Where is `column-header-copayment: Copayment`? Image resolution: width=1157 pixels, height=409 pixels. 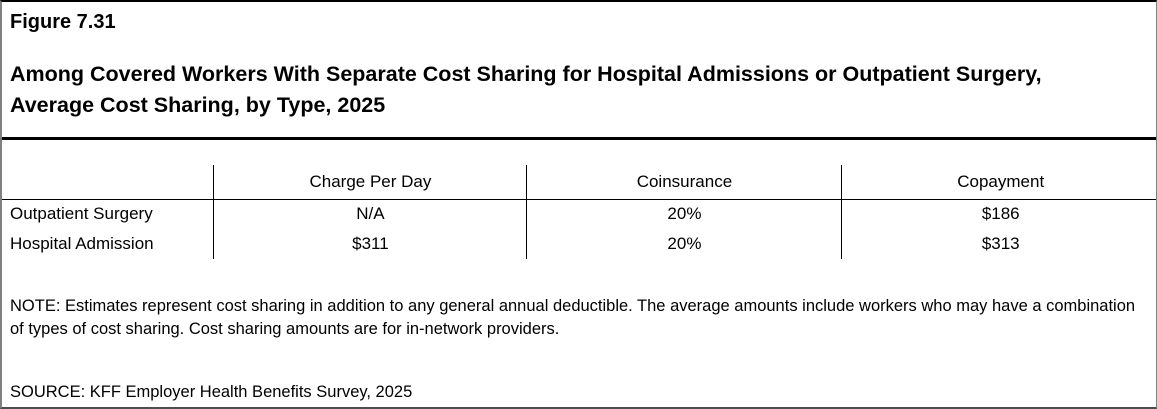 column-header-copayment: Copayment is located at coordinates (998, 182).